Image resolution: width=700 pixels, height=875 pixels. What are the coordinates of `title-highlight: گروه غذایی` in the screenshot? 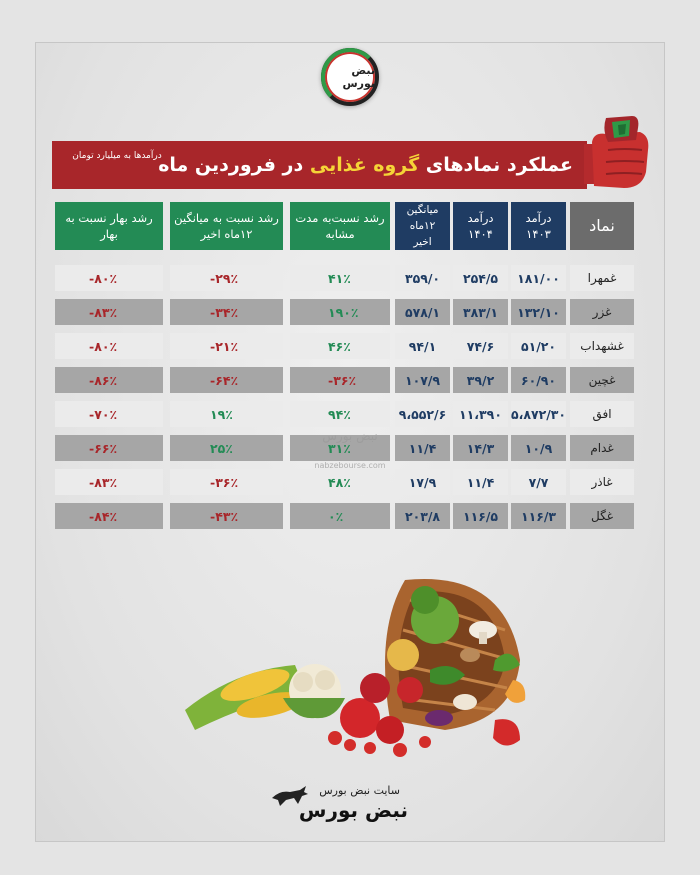 It's located at (364, 165).